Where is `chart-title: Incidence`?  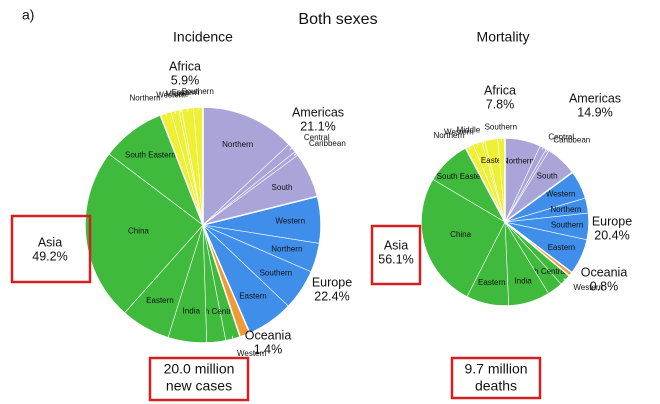 chart-title: Incidence is located at coordinates (203, 37).